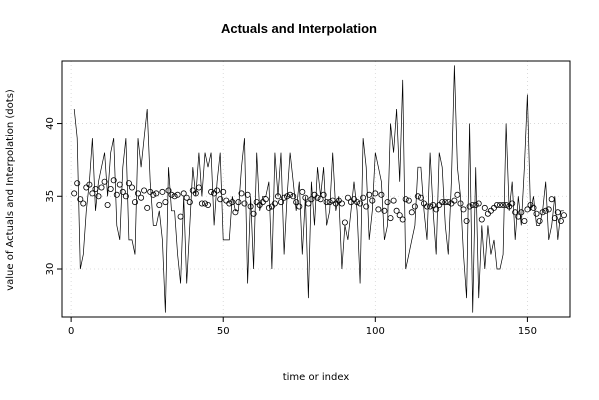 Image resolution: width=599 pixels, height=400 pixels. I want to click on y-tick-label: 35, so click(50, 196).